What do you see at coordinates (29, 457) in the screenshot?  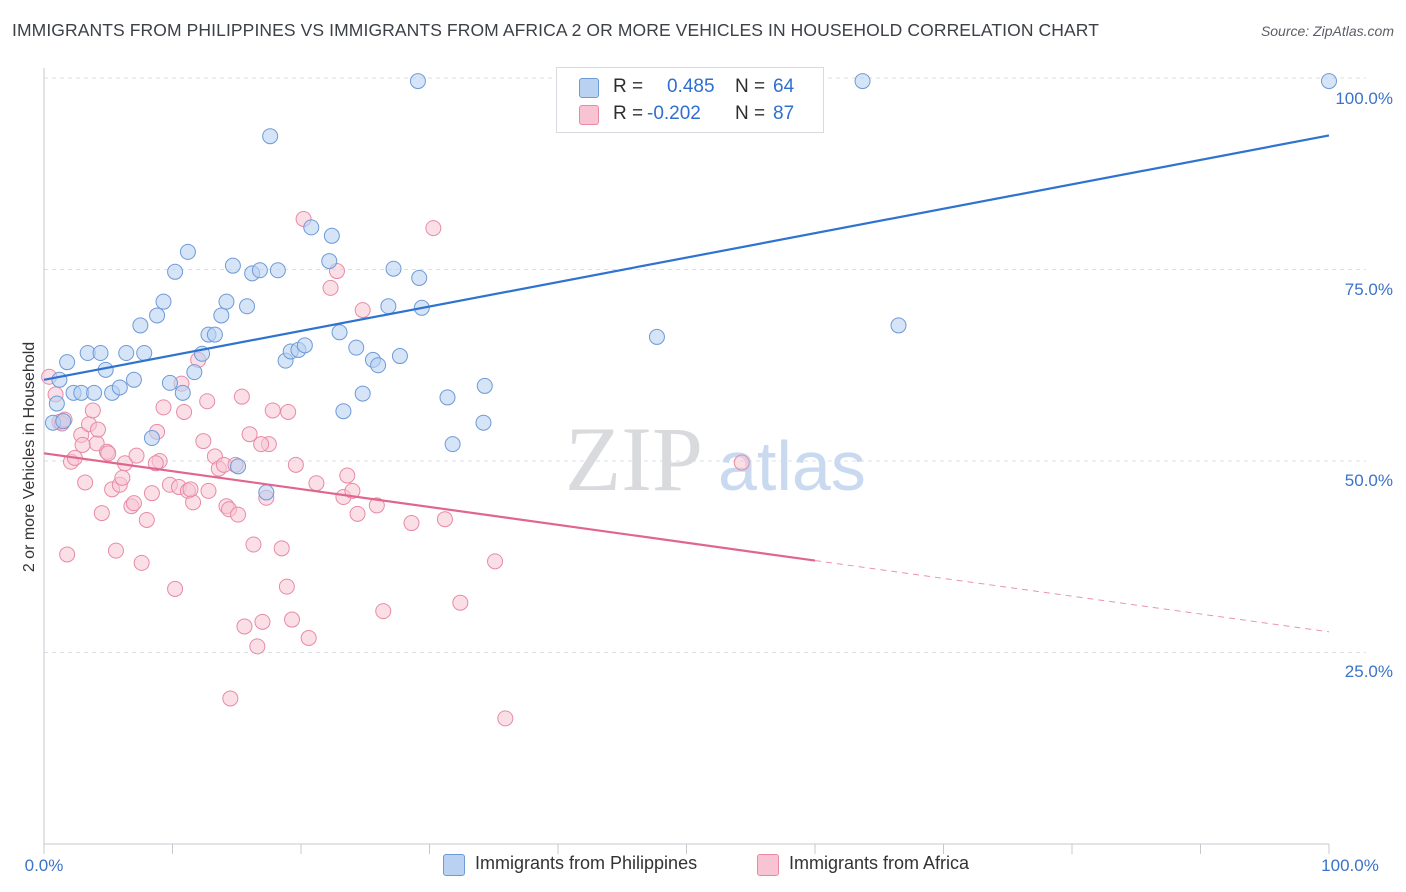 I see `y-axis-label: 2 or more Vehicles in Household` at bounding box center [29, 457].